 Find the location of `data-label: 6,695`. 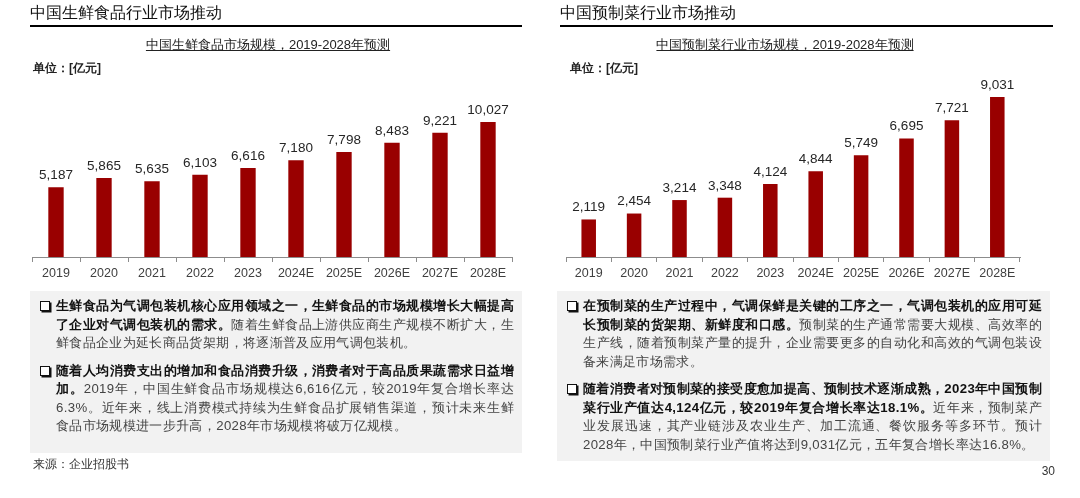

data-label: 6,695 is located at coordinates (906, 126).